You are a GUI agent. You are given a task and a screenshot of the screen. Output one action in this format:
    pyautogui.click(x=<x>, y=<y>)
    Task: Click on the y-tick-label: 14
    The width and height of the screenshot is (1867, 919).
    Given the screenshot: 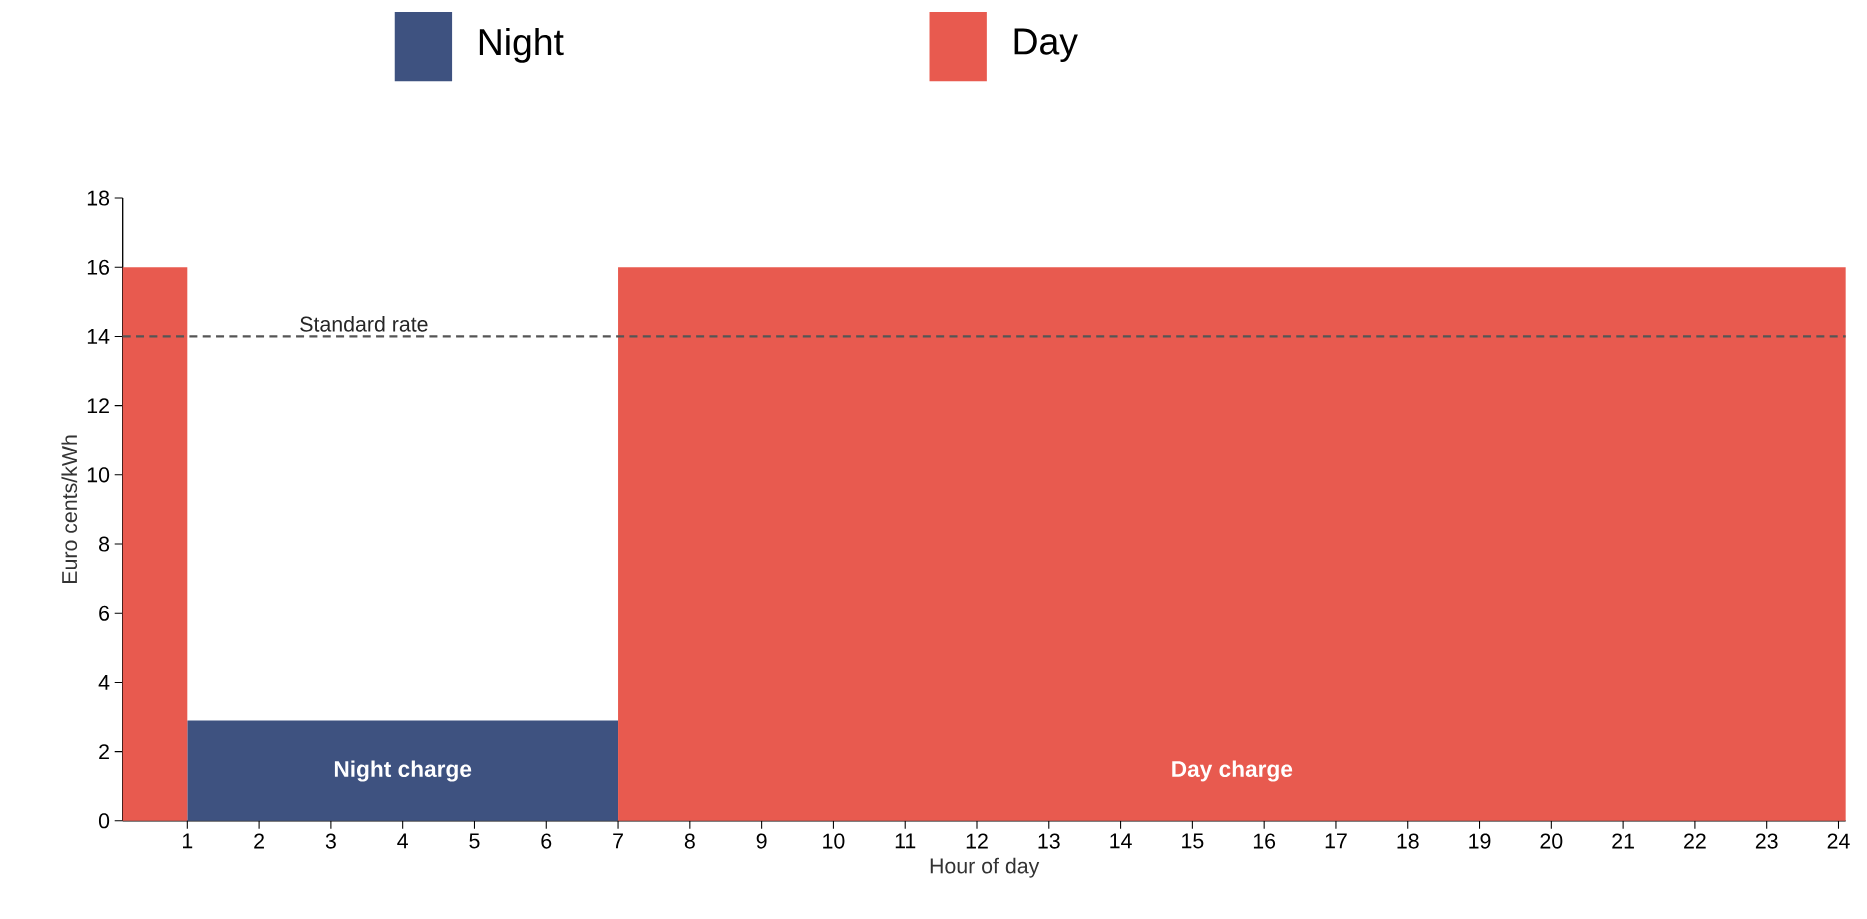 What is the action you would take?
    pyautogui.click(x=98, y=336)
    